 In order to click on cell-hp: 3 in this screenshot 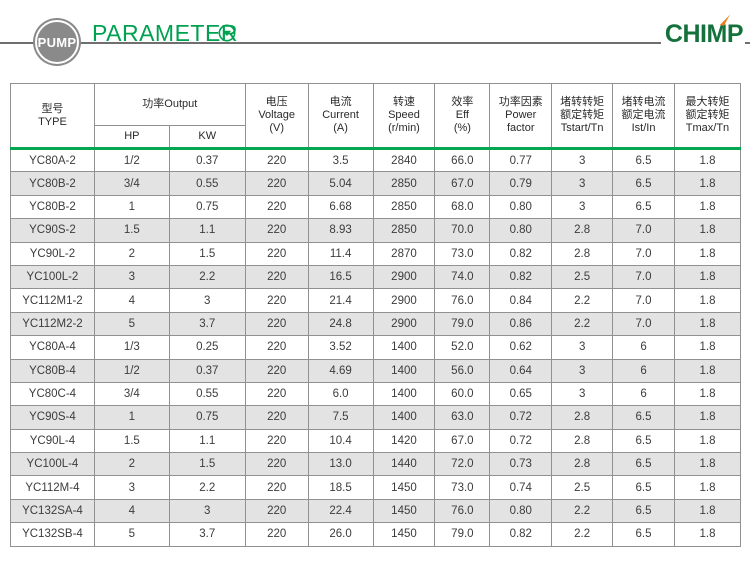, I will do `click(131, 487)`.